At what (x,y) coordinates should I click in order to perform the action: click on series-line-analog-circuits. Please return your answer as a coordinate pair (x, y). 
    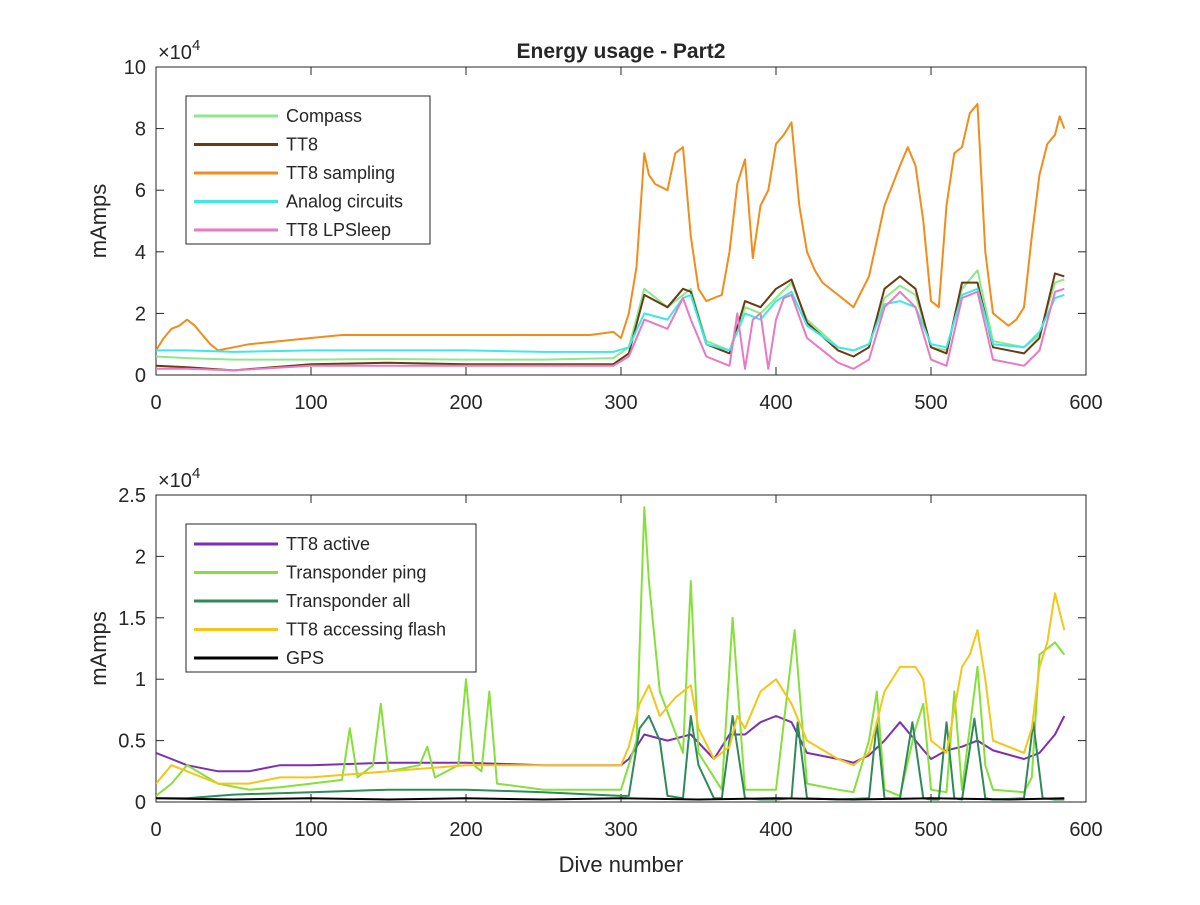
    Looking at the image, I should click on (610, 320).